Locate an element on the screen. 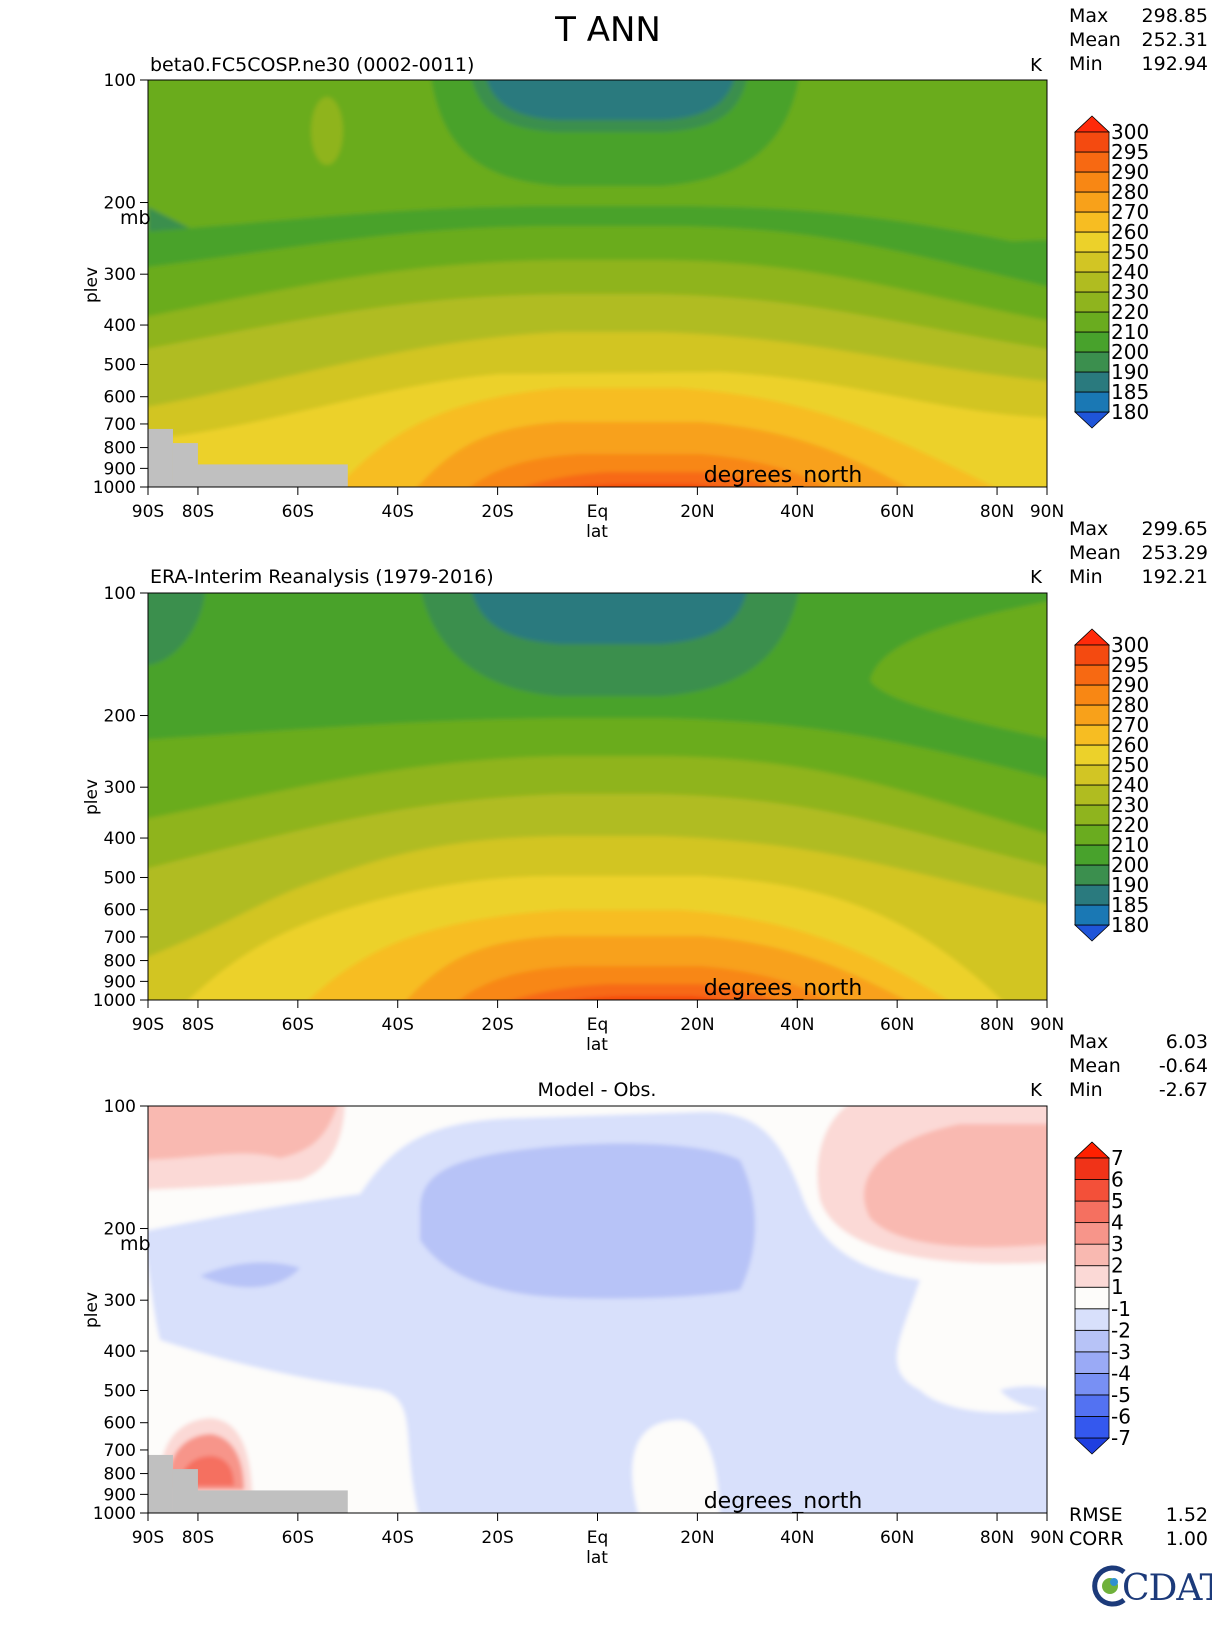 The width and height of the screenshot is (1212, 1628). x-tick-label: 20N is located at coordinates (697, 1538).